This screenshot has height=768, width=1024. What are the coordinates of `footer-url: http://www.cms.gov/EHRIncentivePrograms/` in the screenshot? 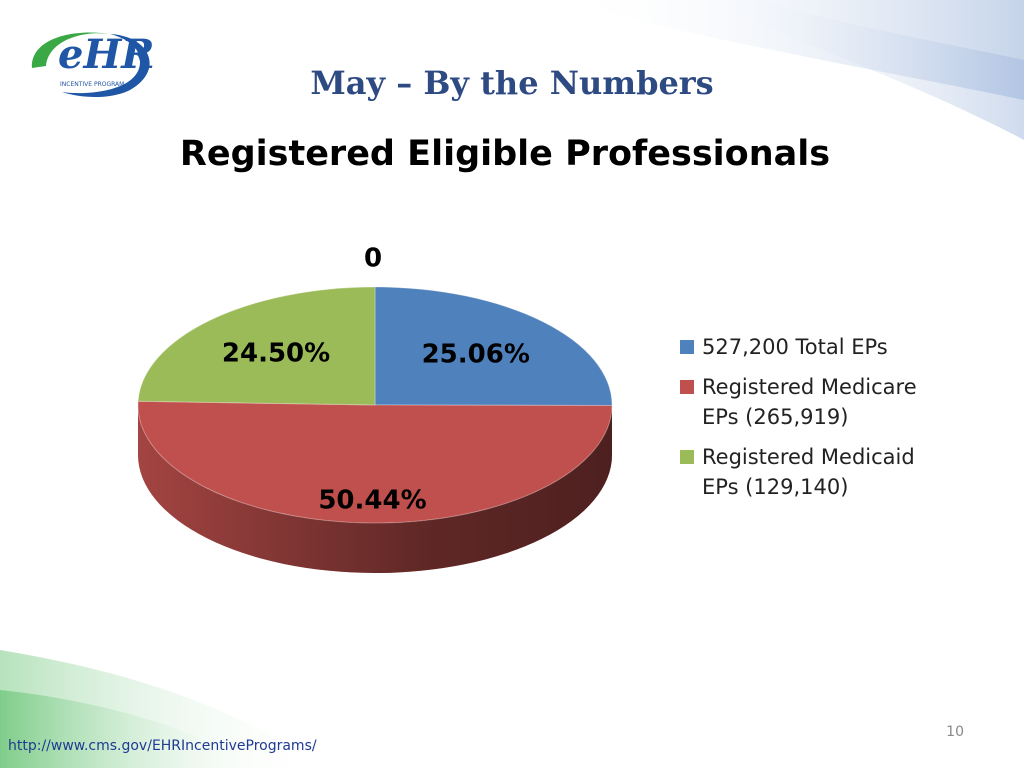 It's located at (162, 746).